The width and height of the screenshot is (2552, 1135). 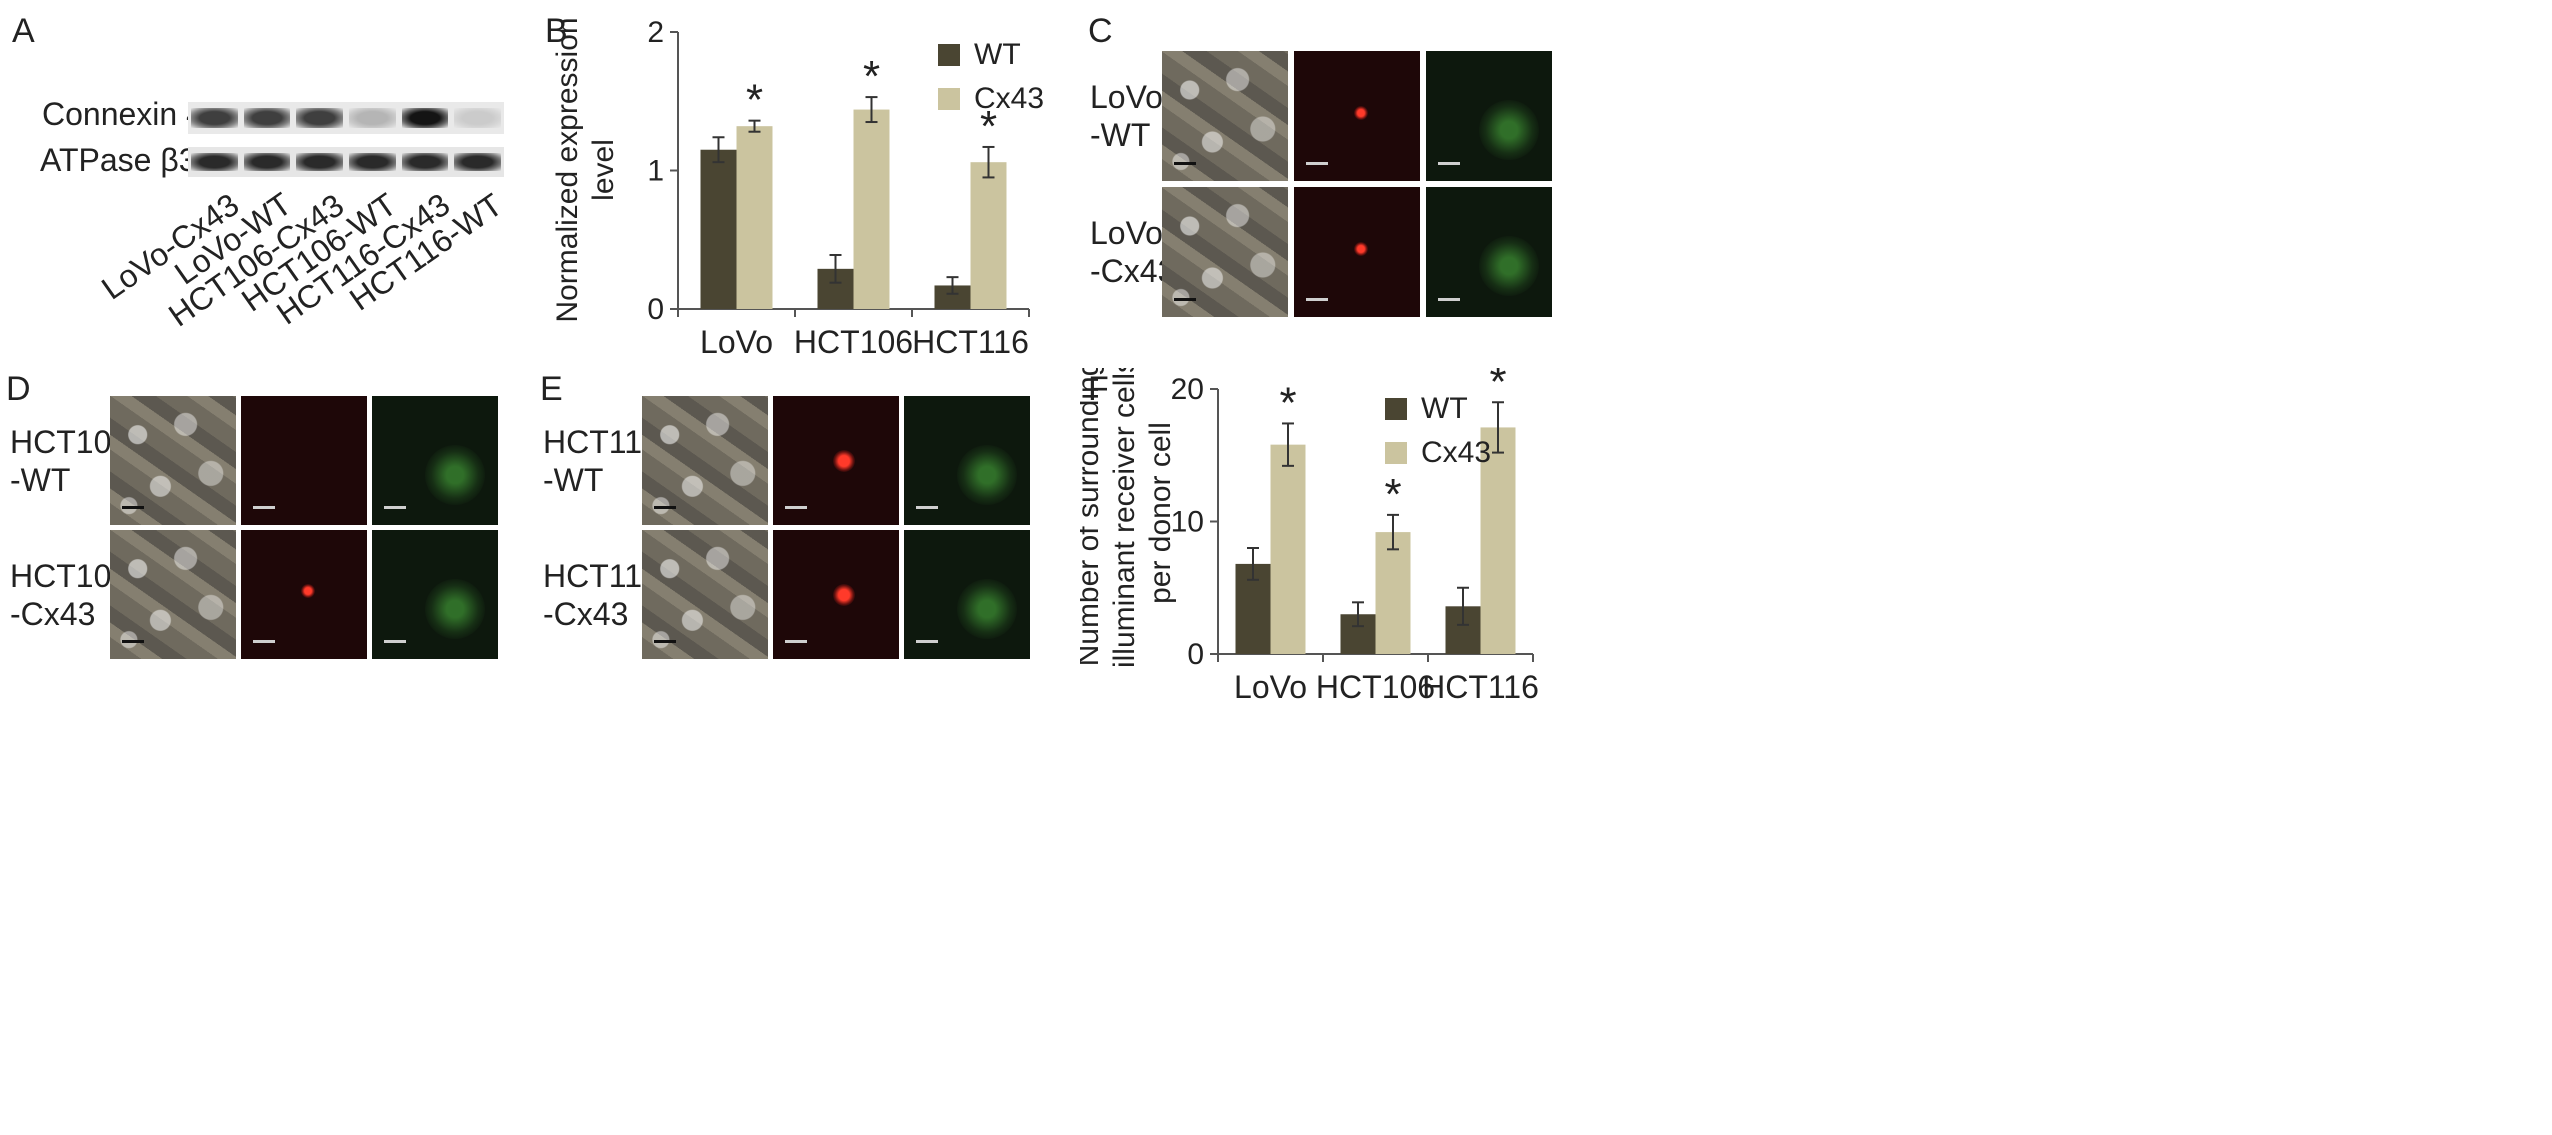 What do you see at coordinates (556, 31) in the screenshot?
I see `panel-label-b: B` at bounding box center [556, 31].